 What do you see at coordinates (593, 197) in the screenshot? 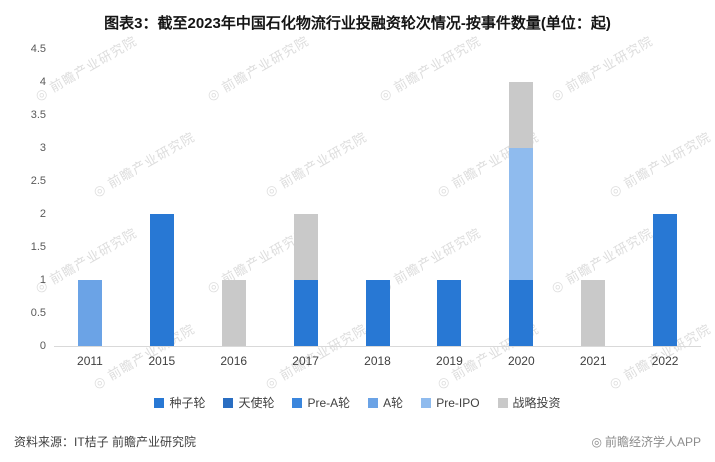
I see `bar-column-2021` at bounding box center [593, 197].